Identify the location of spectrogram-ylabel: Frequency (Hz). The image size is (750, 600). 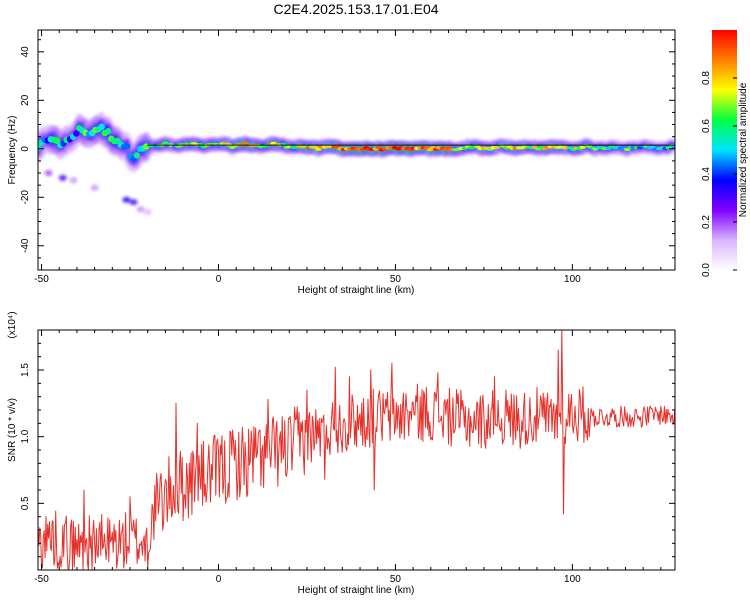
(12, 150).